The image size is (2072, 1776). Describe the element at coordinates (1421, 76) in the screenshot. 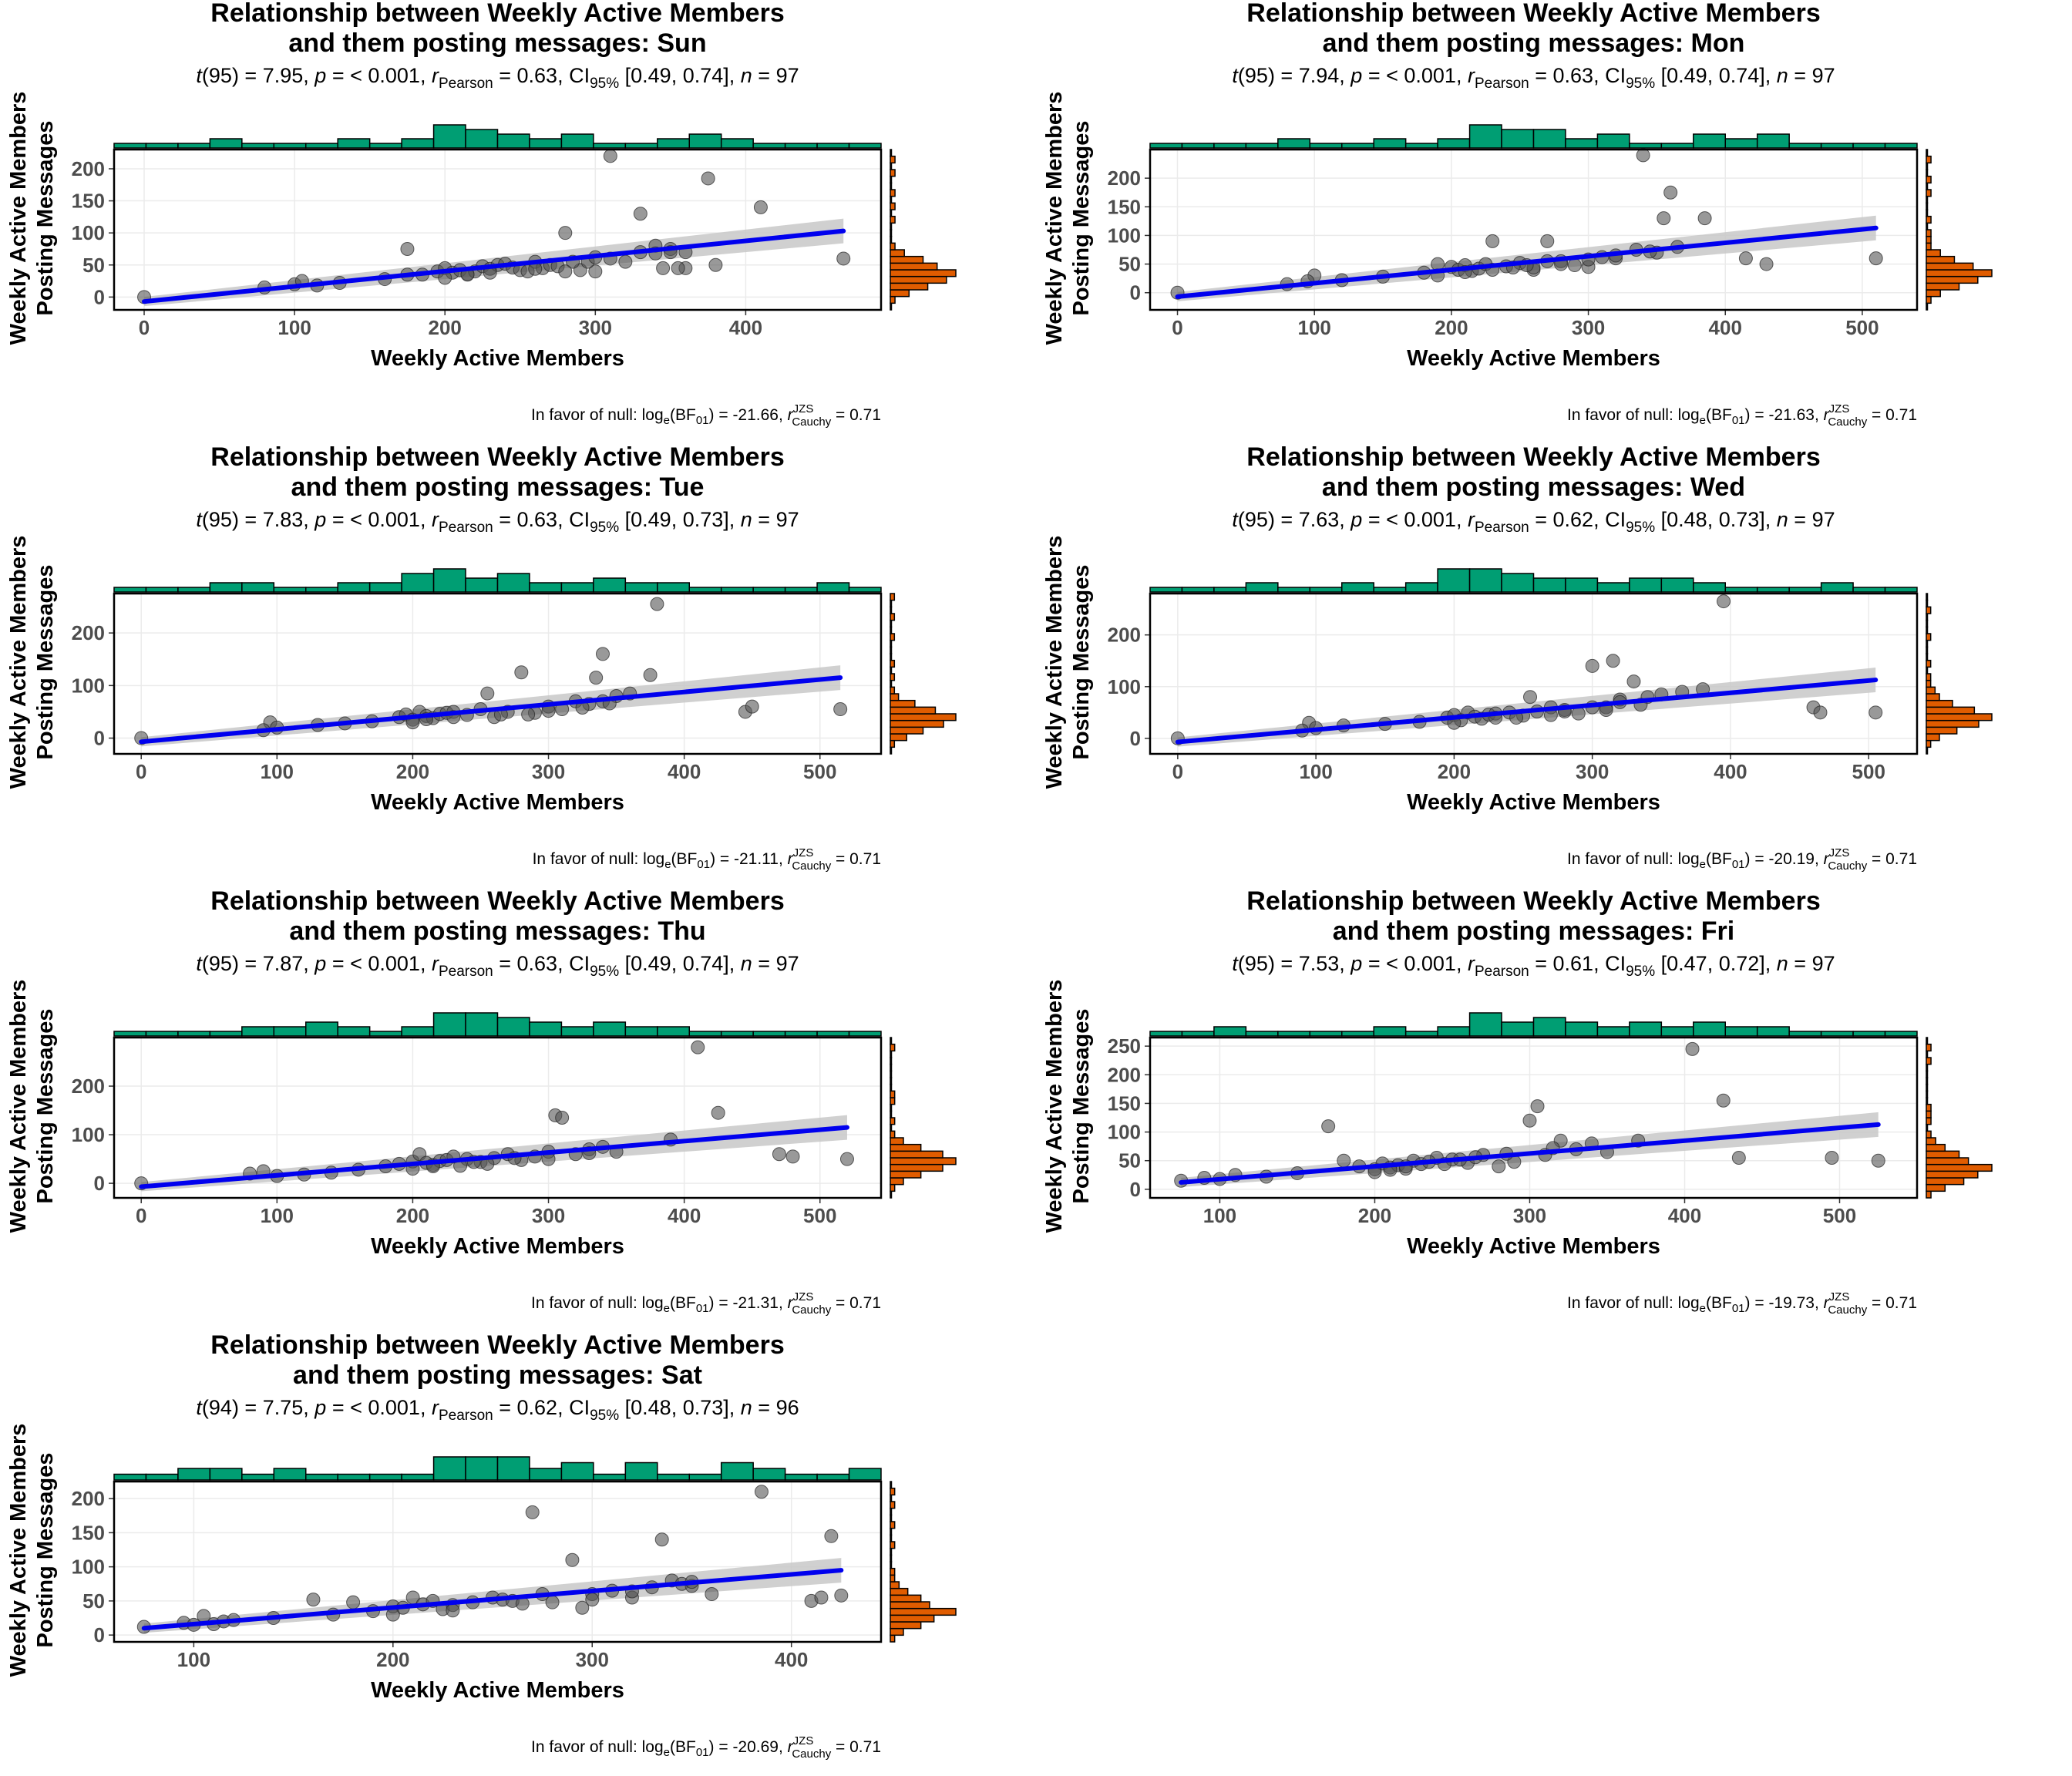

I see `text-span: < 0.001` at that location.